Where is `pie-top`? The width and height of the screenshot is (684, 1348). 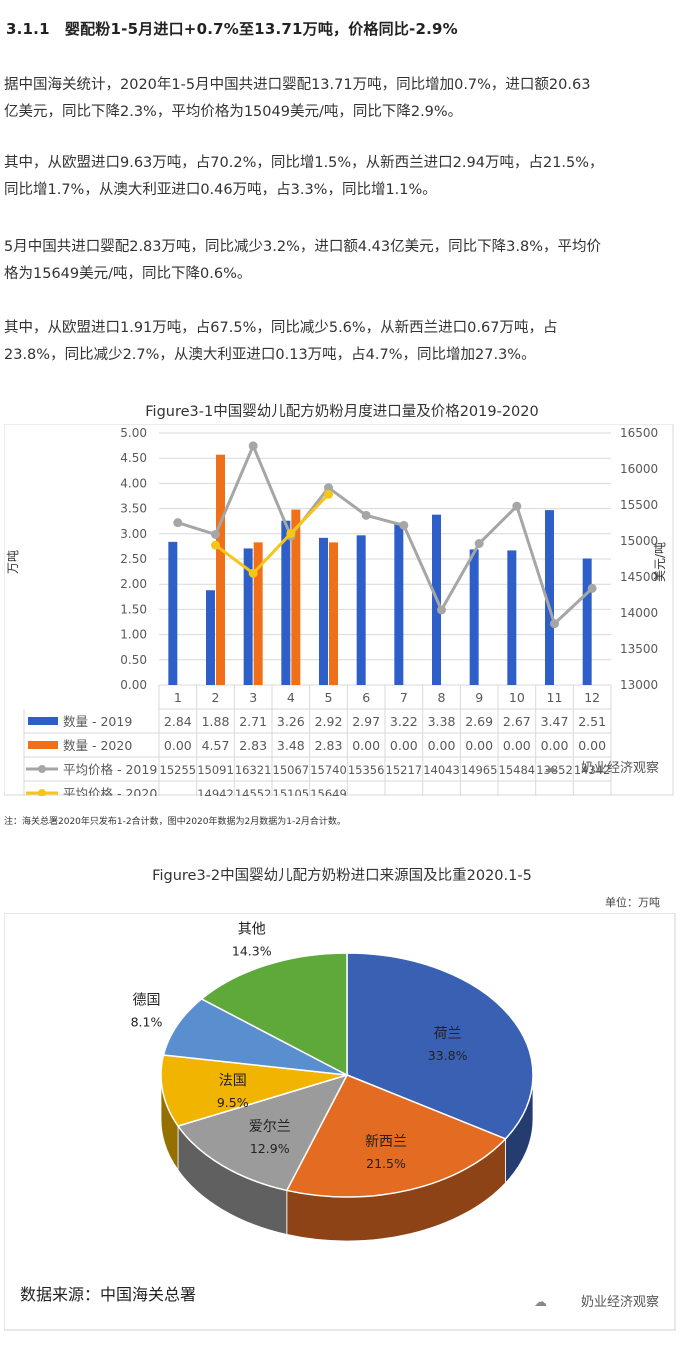
pie-top is located at coordinates (347, 1075).